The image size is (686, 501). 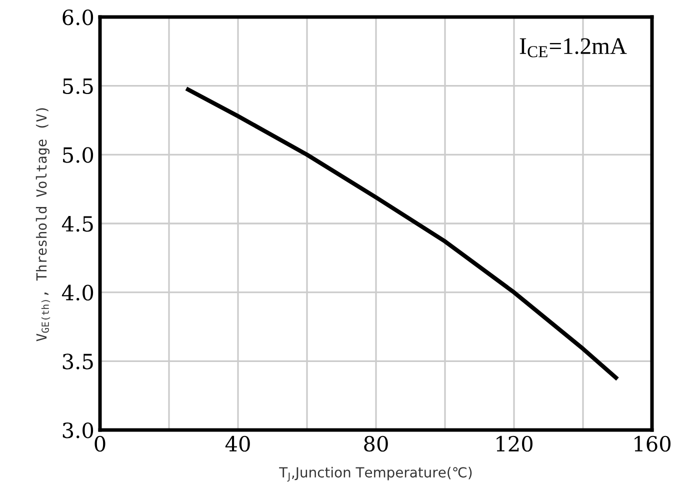 What do you see at coordinates (237, 444) in the screenshot?
I see `x-tick-label: 40` at bounding box center [237, 444].